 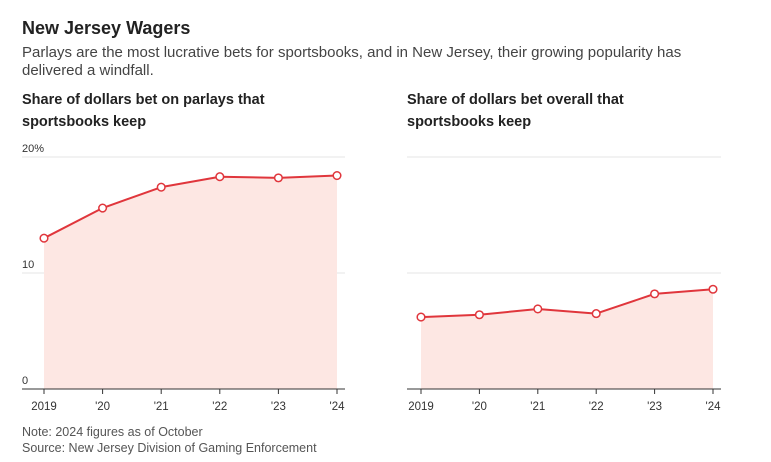 What do you see at coordinates (112, 432) in the screenshot?
I see `footnote: Note: 2024 figures as of October` at bounding box center [112, 432].